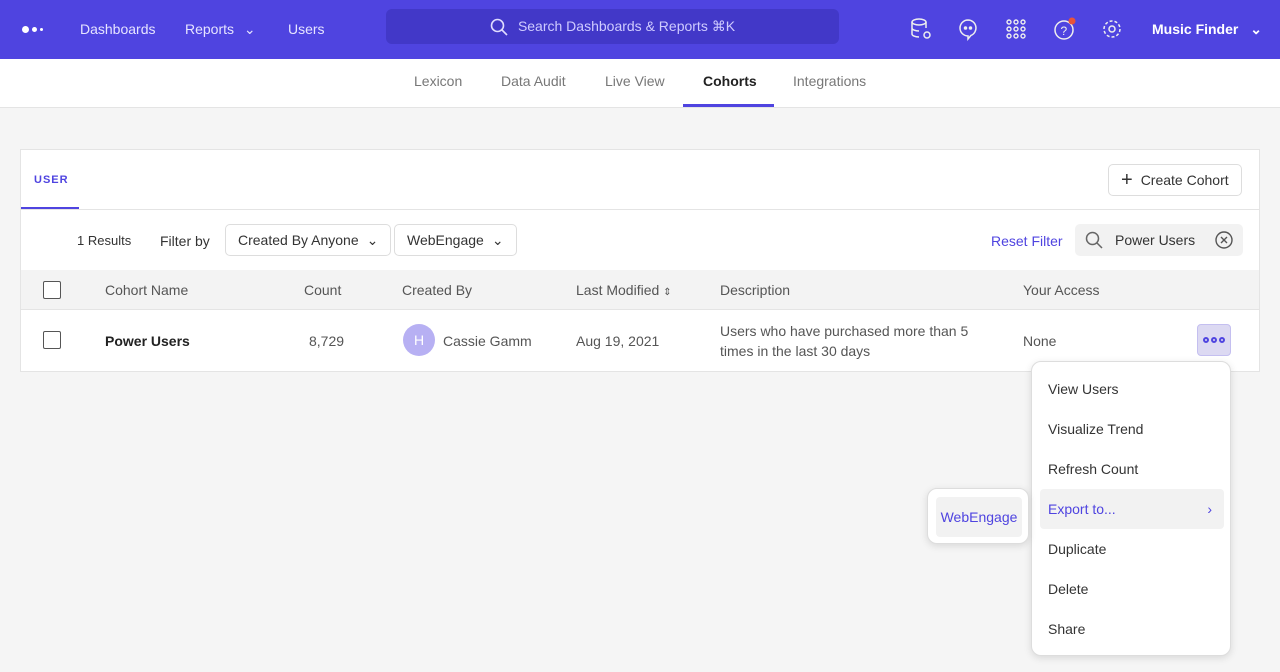  Describe the element at coordinates (147, 290) in the screenshot. I see `column-cohort-name: Cohort Name` at that location.